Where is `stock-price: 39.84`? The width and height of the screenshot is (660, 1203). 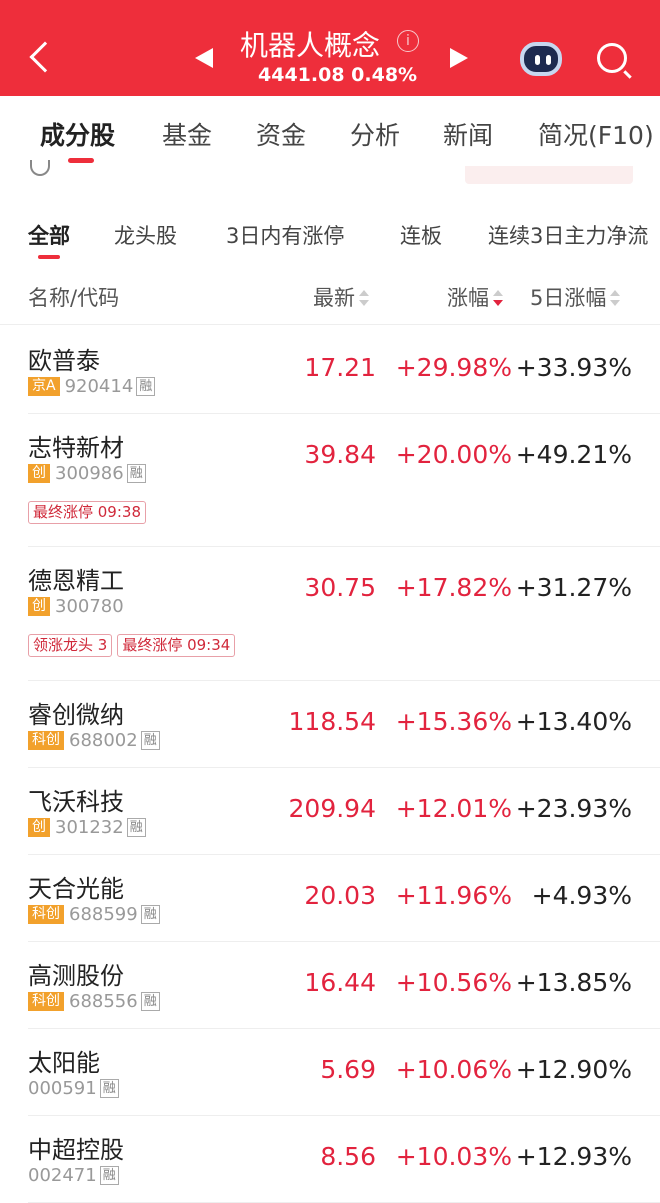
stock-price: 39.84 is located at coordinates (340, 454).